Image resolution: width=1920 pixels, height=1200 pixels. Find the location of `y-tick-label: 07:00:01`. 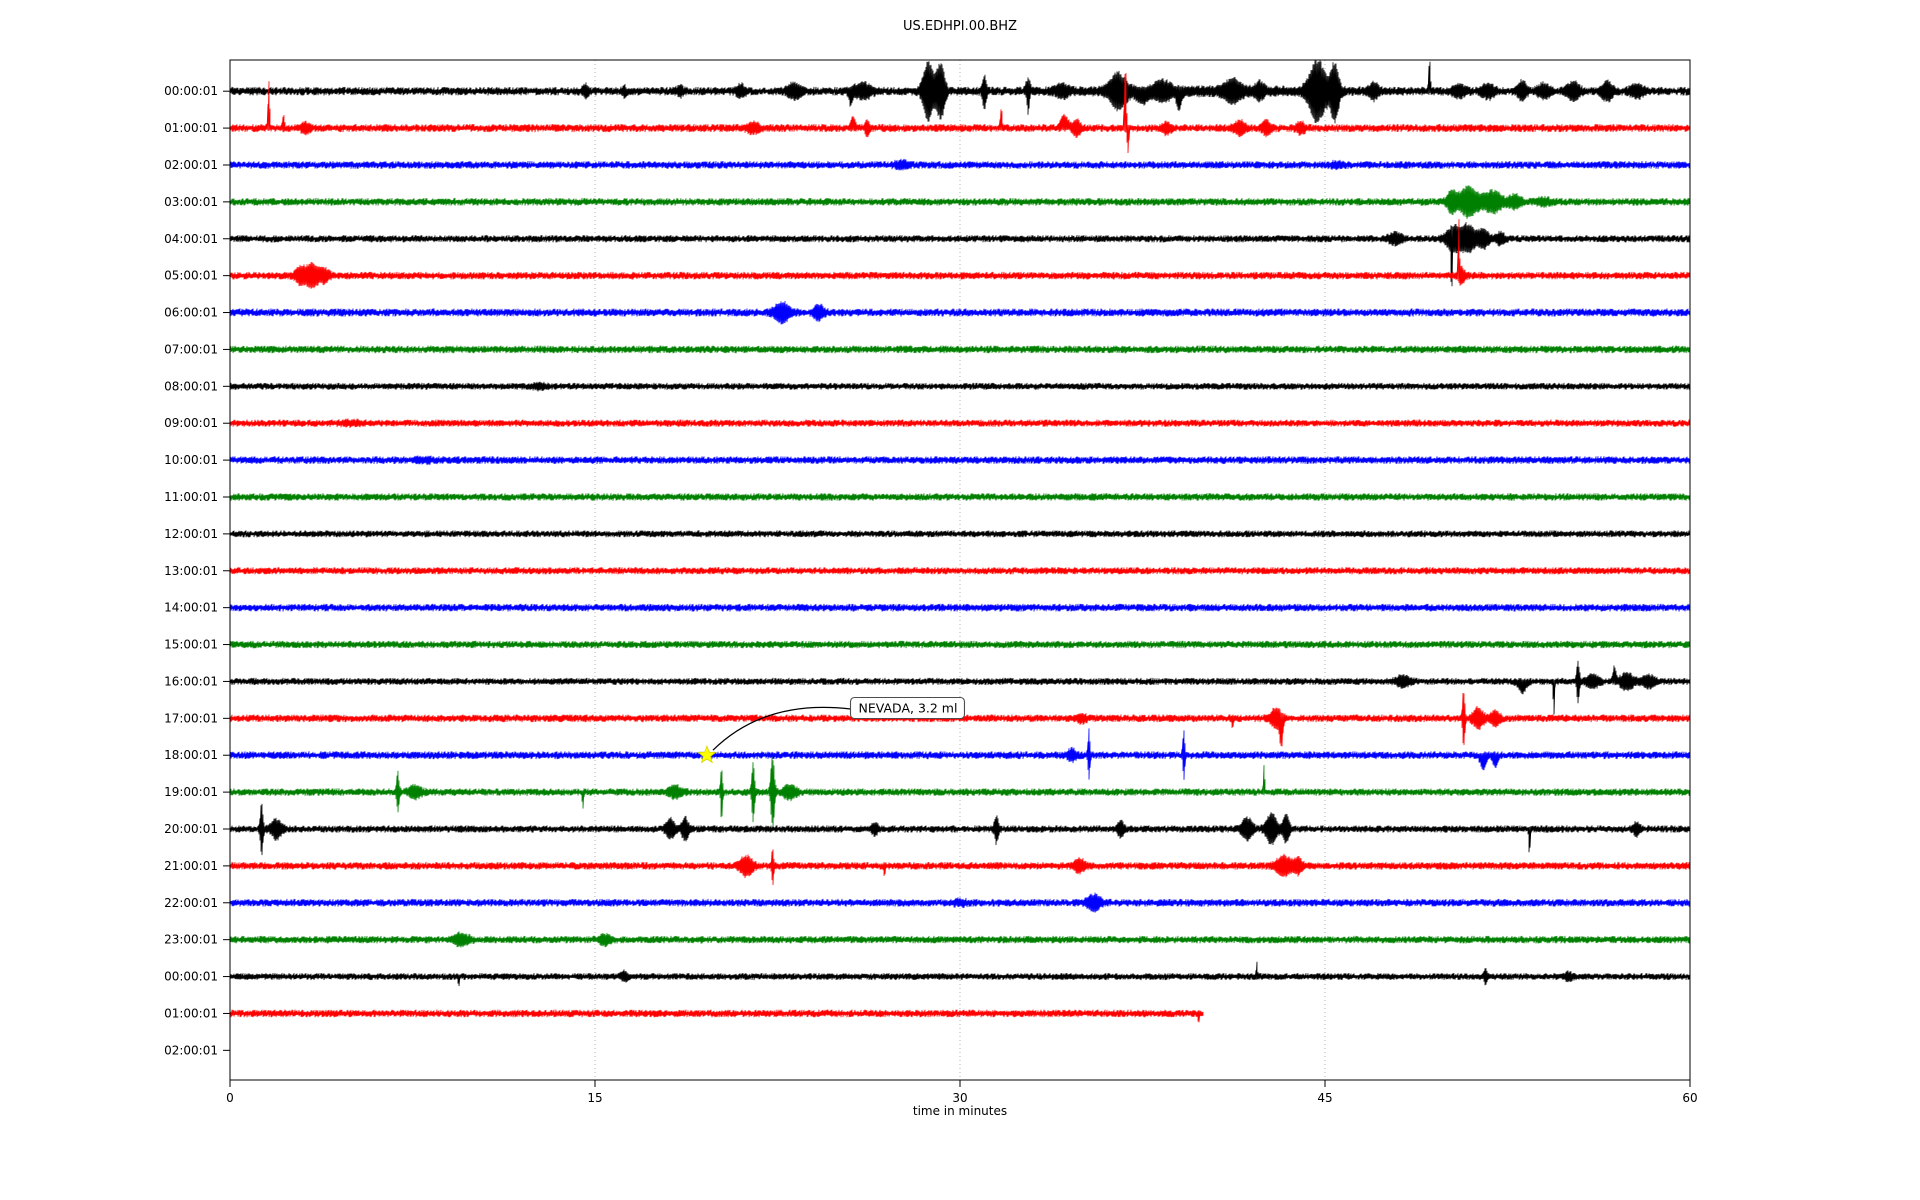

y-tick-label: 07:00:01 is located at coordinates (191, 349).